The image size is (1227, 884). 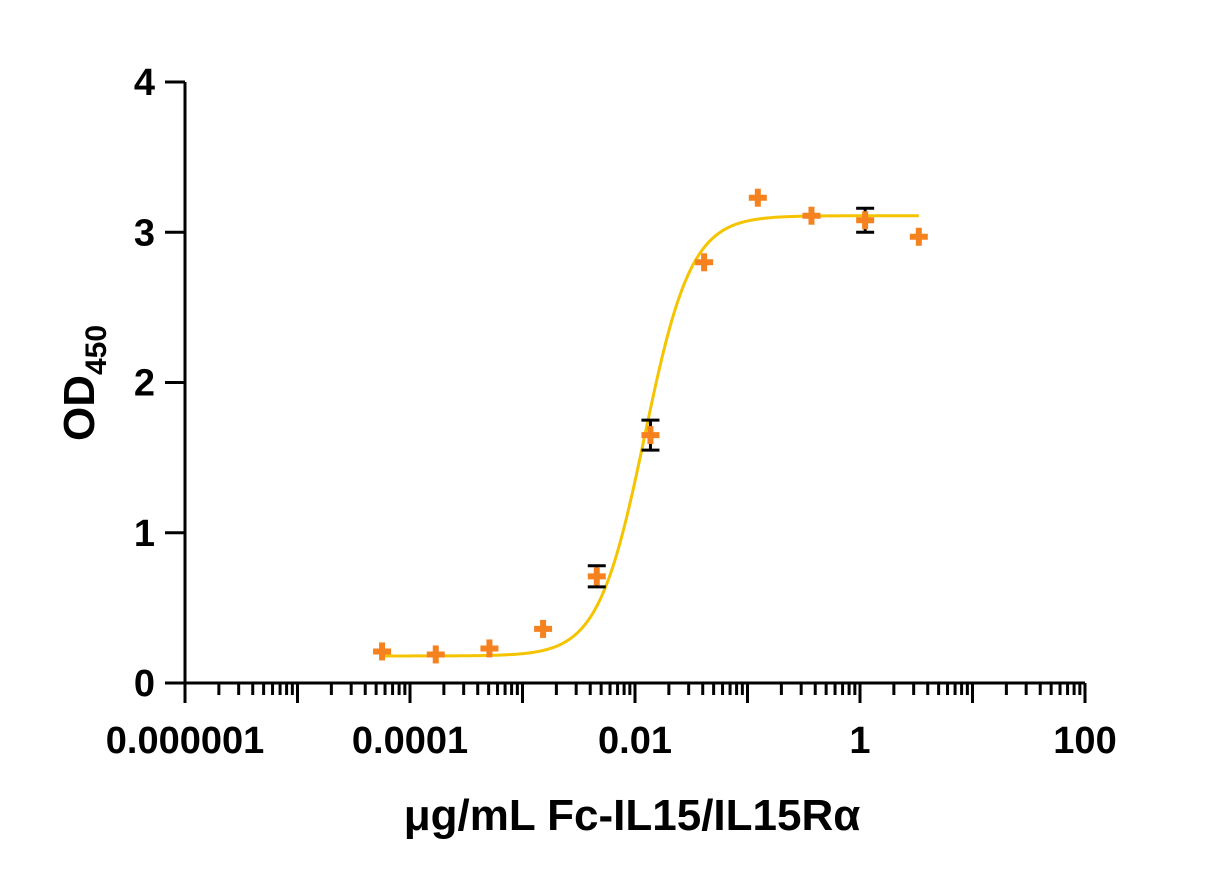 I want to click on error-bars, so click(x=731, y=397).